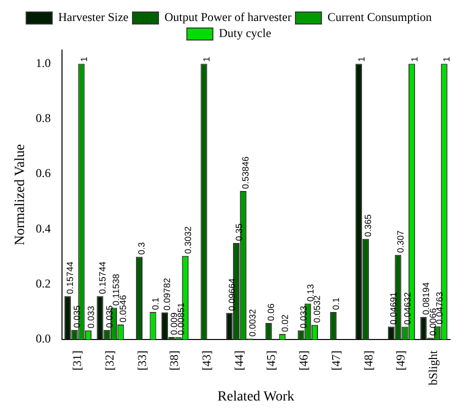  Describe the element at coordinates (167, 294) in the screenshot. I see `data-label: 0.09782` at that location.